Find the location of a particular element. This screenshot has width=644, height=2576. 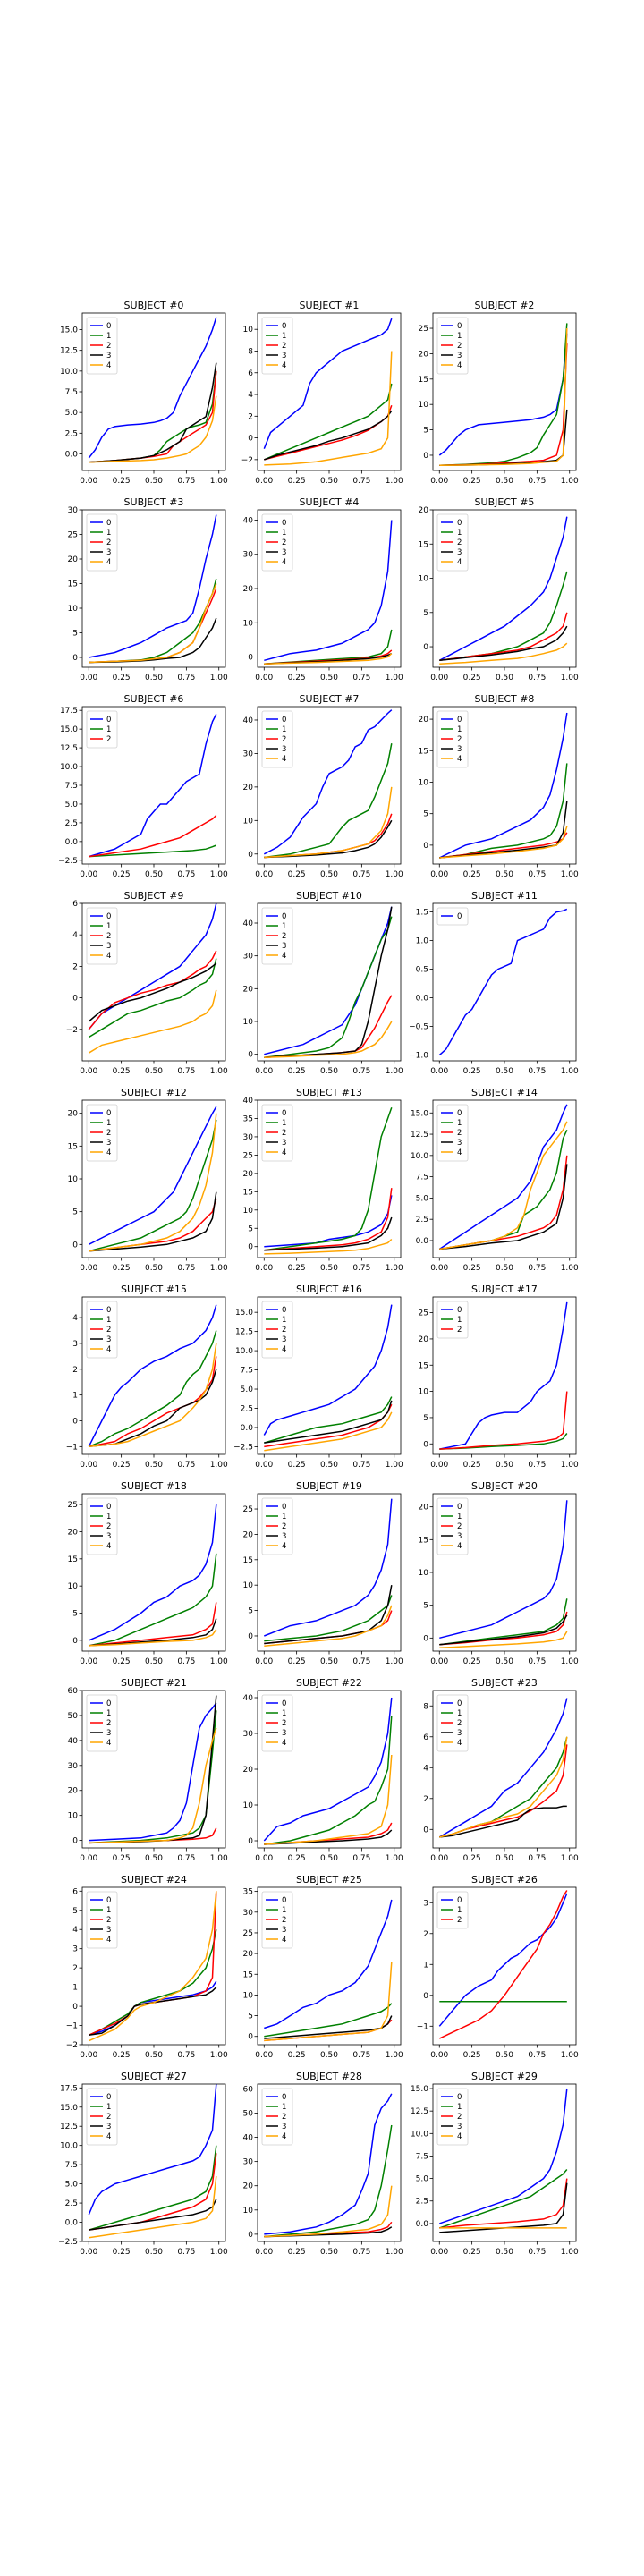

y-tick-label: −1.0 is located at coordinates (418, 1056).